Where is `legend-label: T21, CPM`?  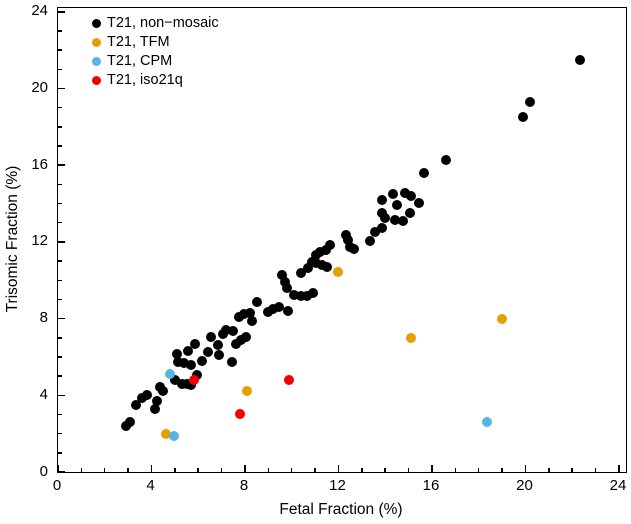 legend-label: T21, CPM is located at coordinates (140, 61).